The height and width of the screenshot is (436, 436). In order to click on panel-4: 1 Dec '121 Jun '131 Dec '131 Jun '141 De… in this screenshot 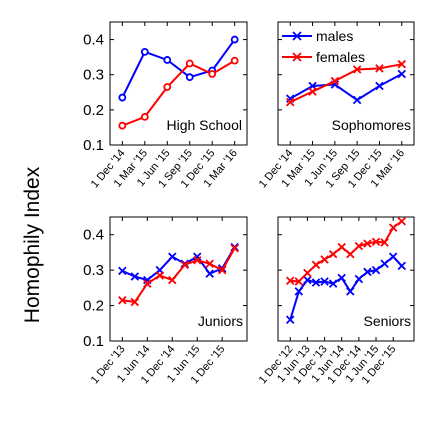, I will do `click(336, 301)`.